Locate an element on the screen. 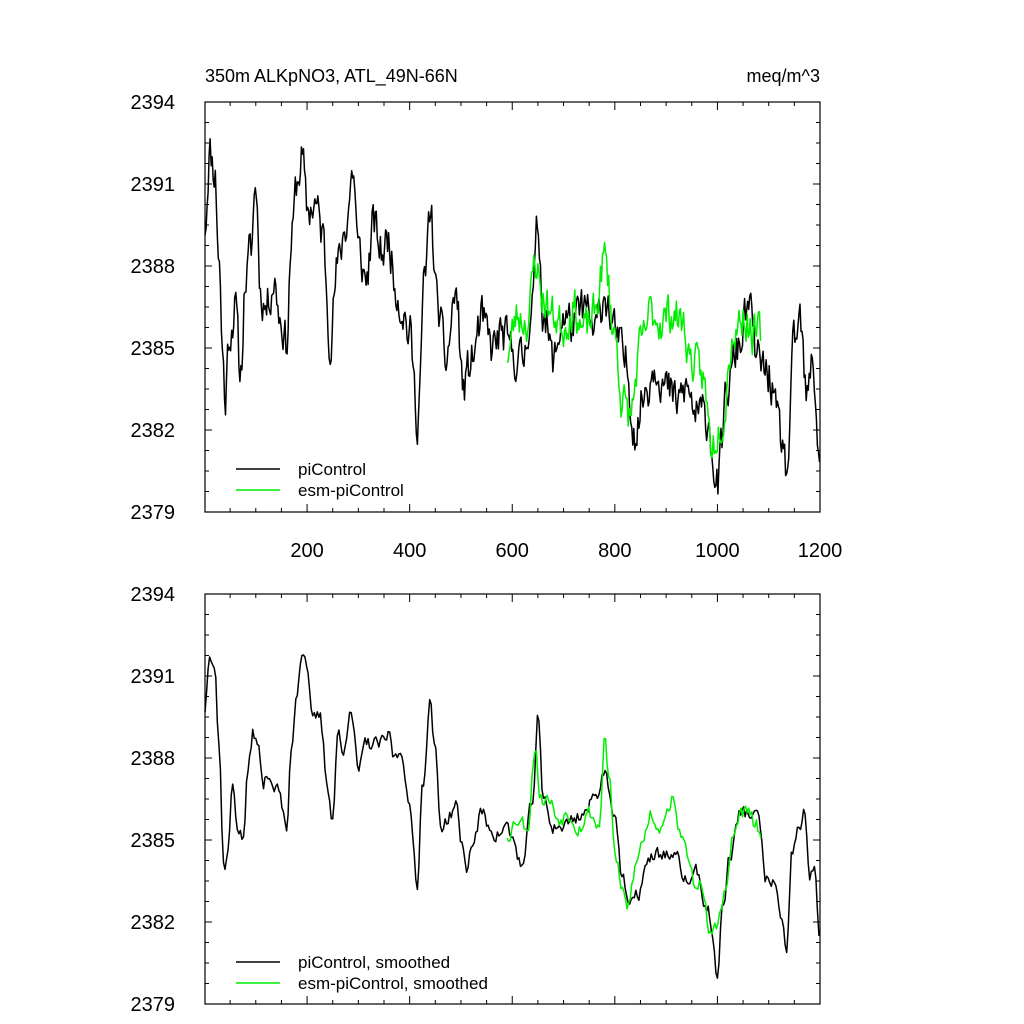  series-line-esm-picontrol is located at coordinates (634, 350).